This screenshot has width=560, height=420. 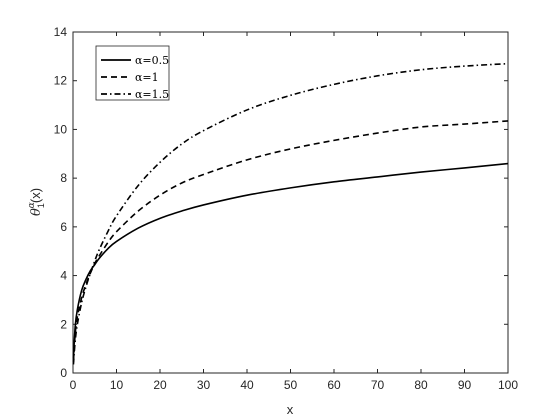 What do you see at coordinates (147, 77) in the screenshot?
I see `legend-label-2: α=1` at bounding box center [147, 77].